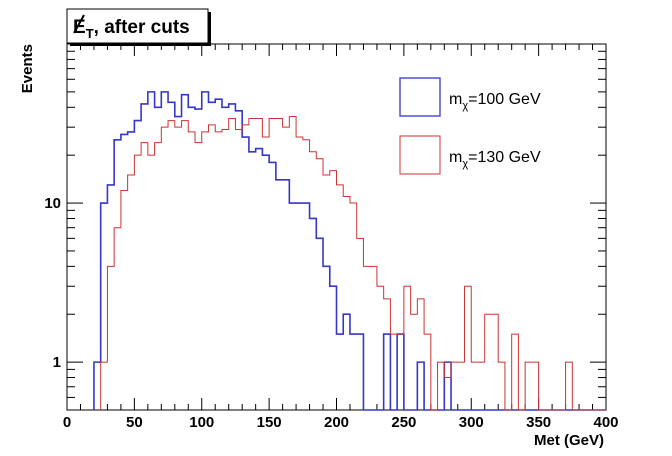 The image size is (672, 456). Describe the element at coordinates (538, 422) in the screenshot. I see `x-tick-label: 350` at that location.